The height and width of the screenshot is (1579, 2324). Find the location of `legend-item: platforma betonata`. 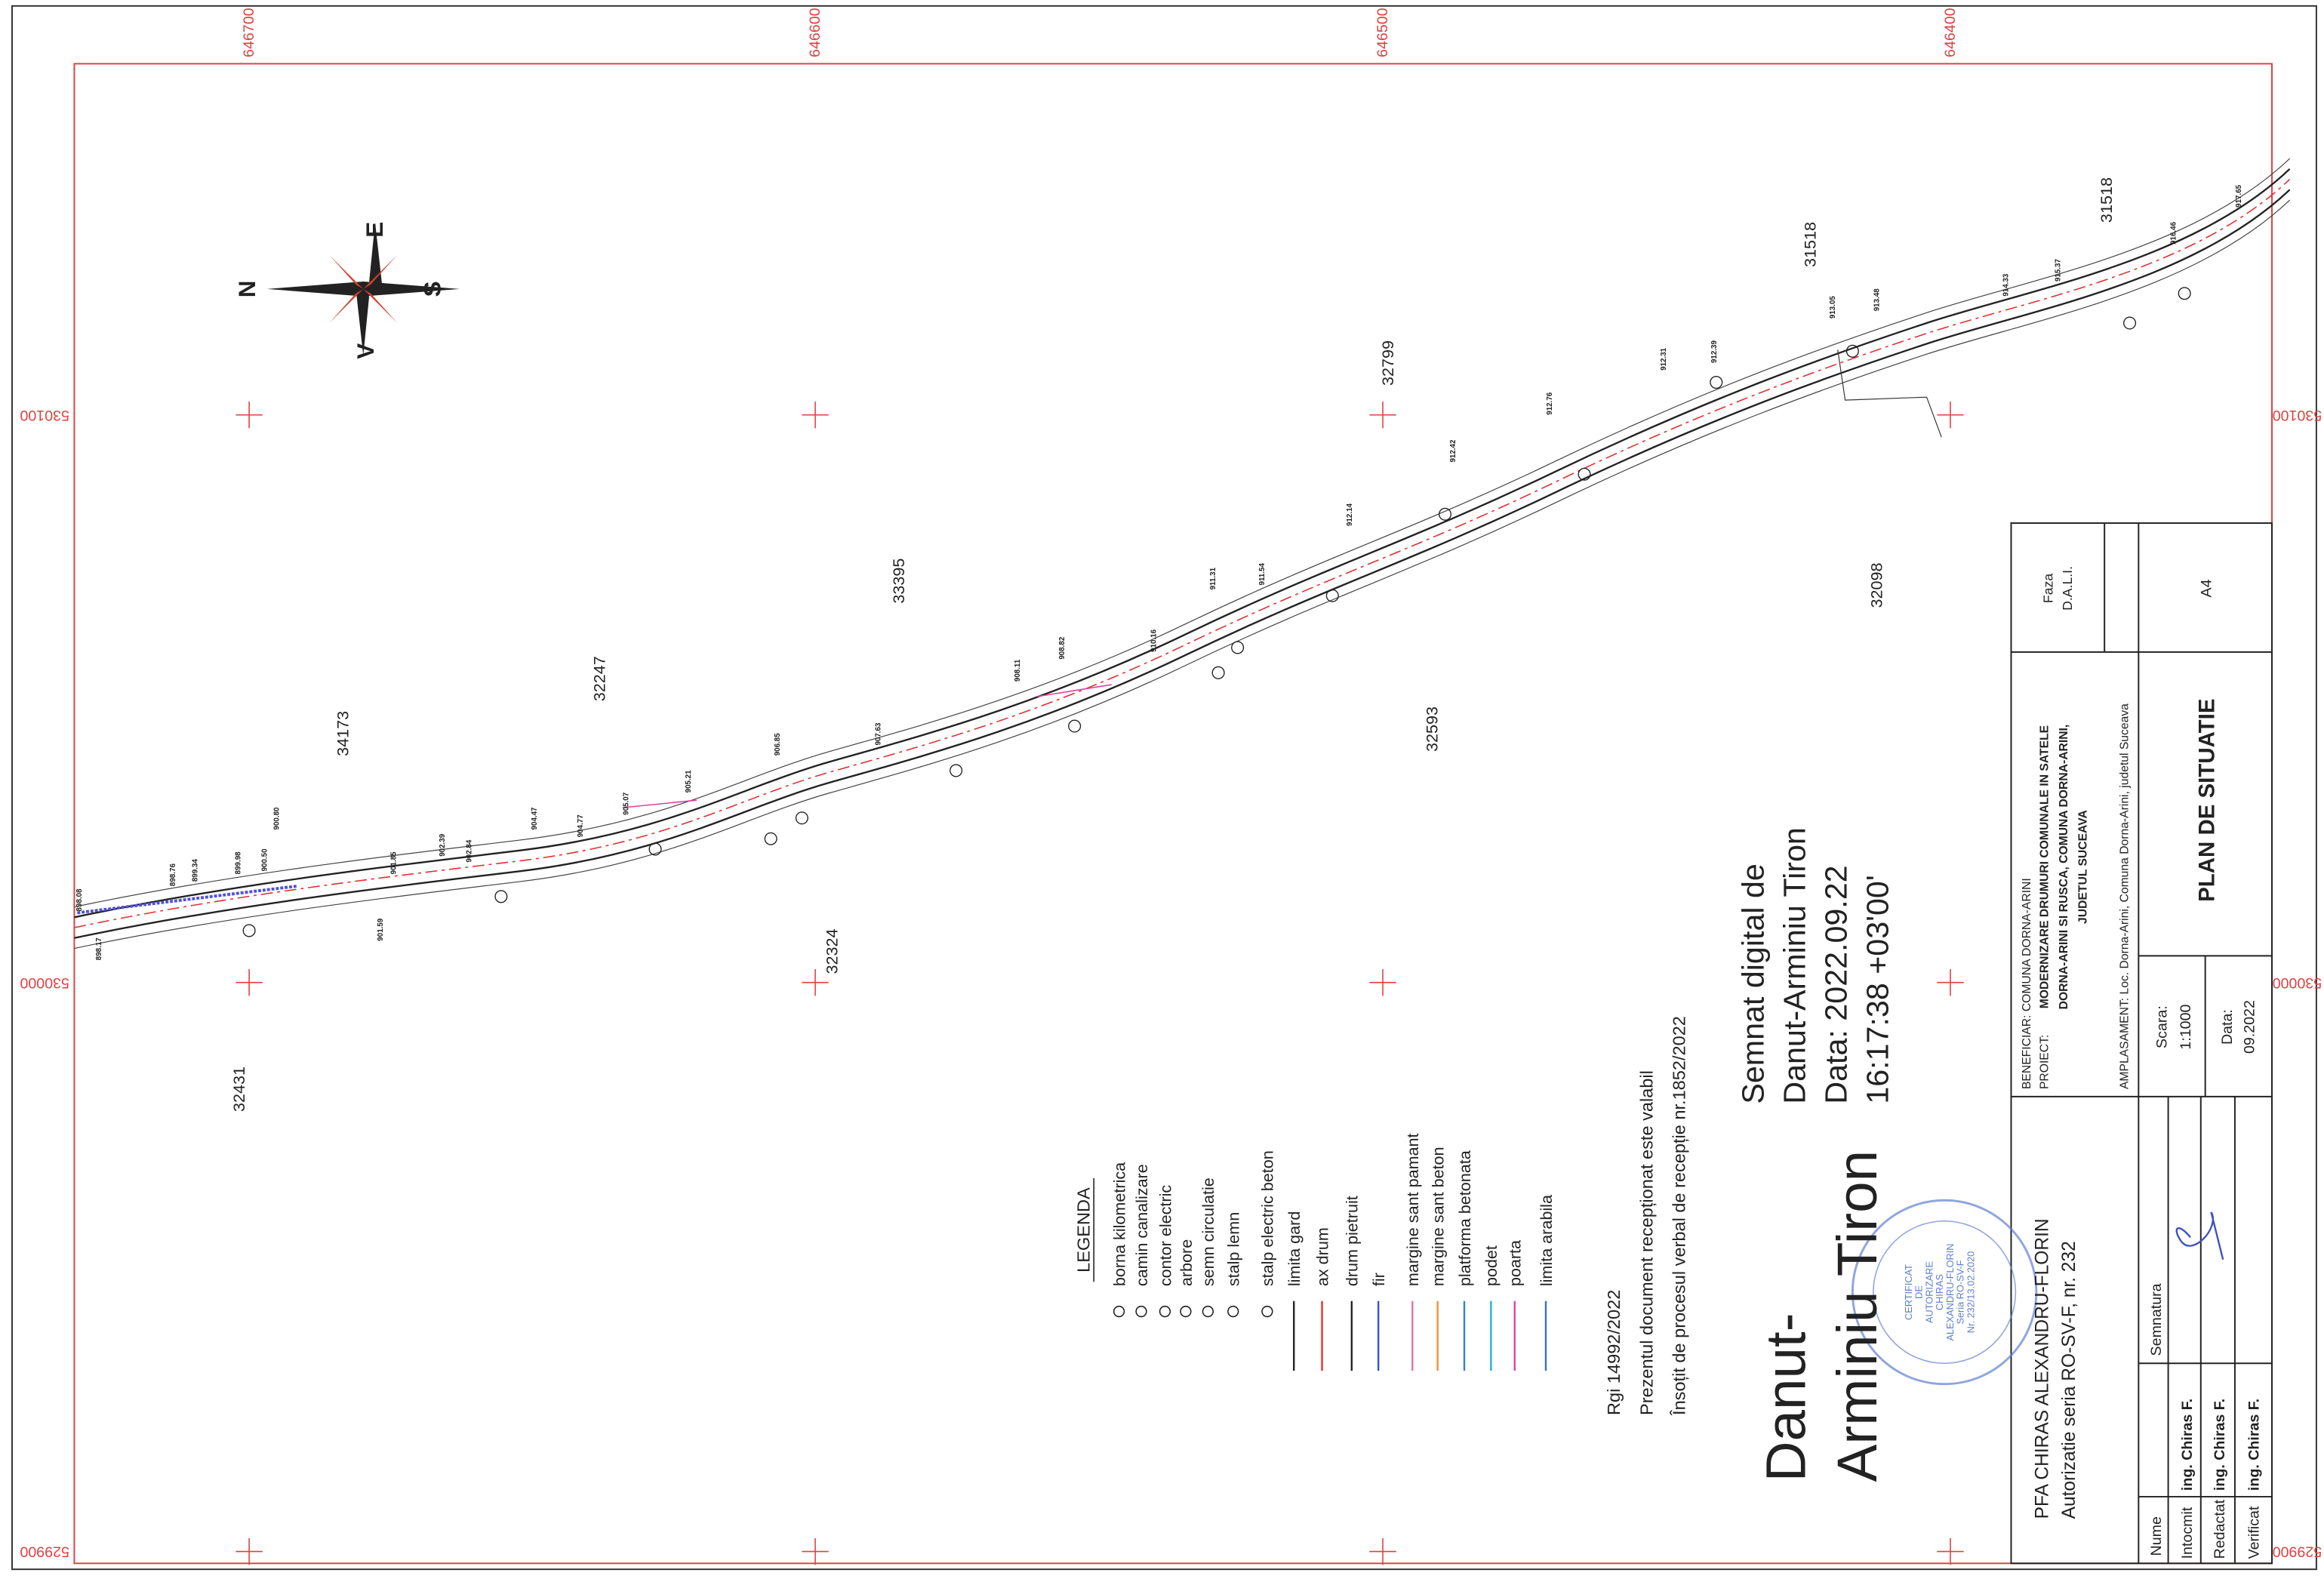

legend-item: platforma betonata is located at coordinates (1464, 1218).